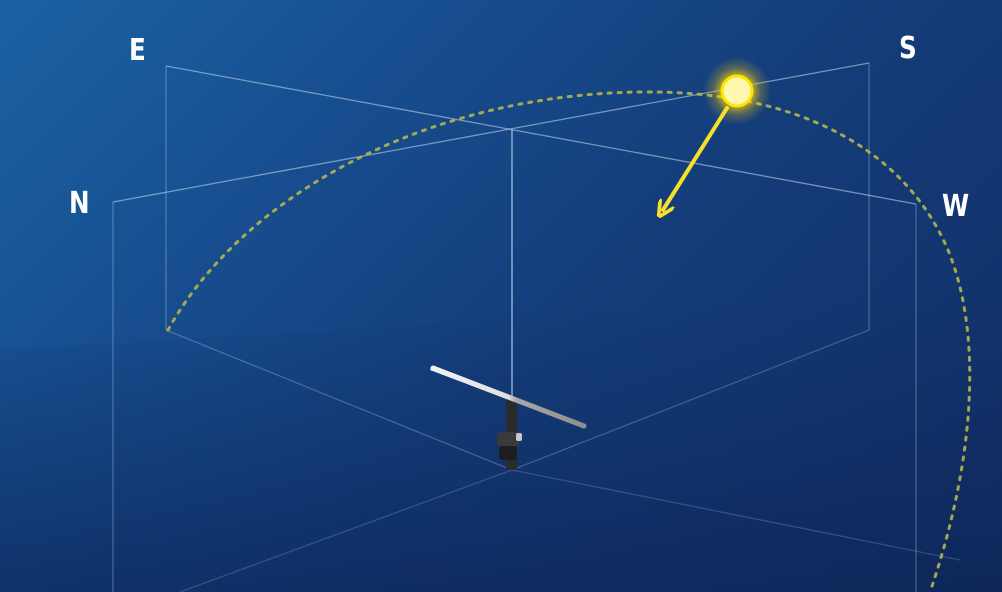  What do you see at coordinates (137, 50) in the screenshot?
I see `compass-east-label: E` at bounding box center [137, 50].